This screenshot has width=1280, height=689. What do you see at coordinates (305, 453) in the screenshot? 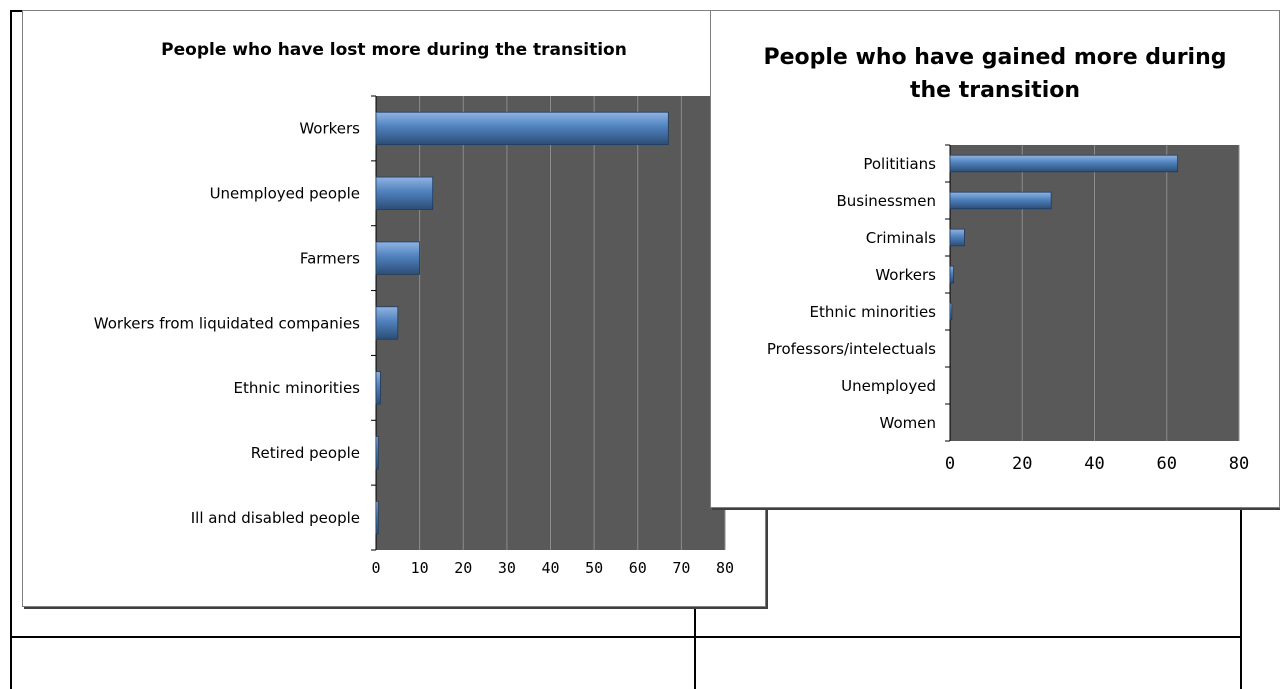
I see `category-label: Retired people` at bounding box center [305, 453].